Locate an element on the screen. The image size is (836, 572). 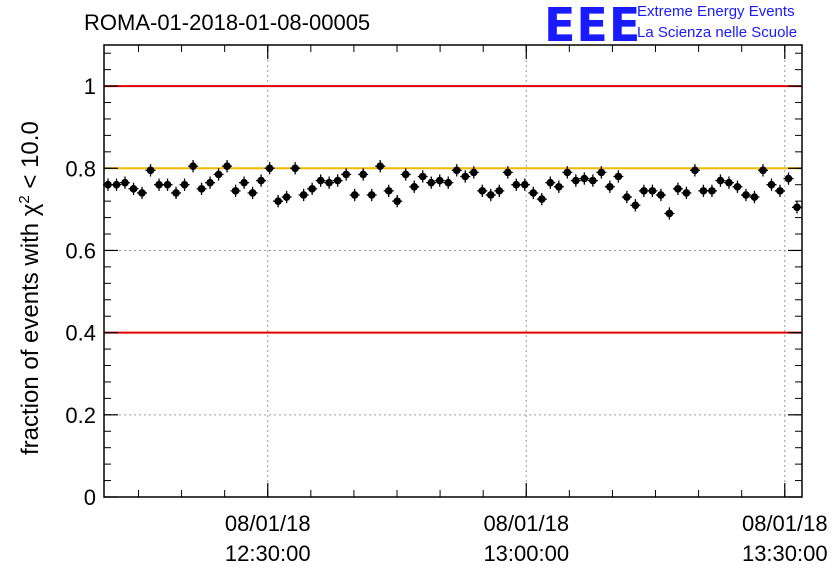
logo-subtitle-1: Extreme Energy Events is located at coordinates (716, 11).